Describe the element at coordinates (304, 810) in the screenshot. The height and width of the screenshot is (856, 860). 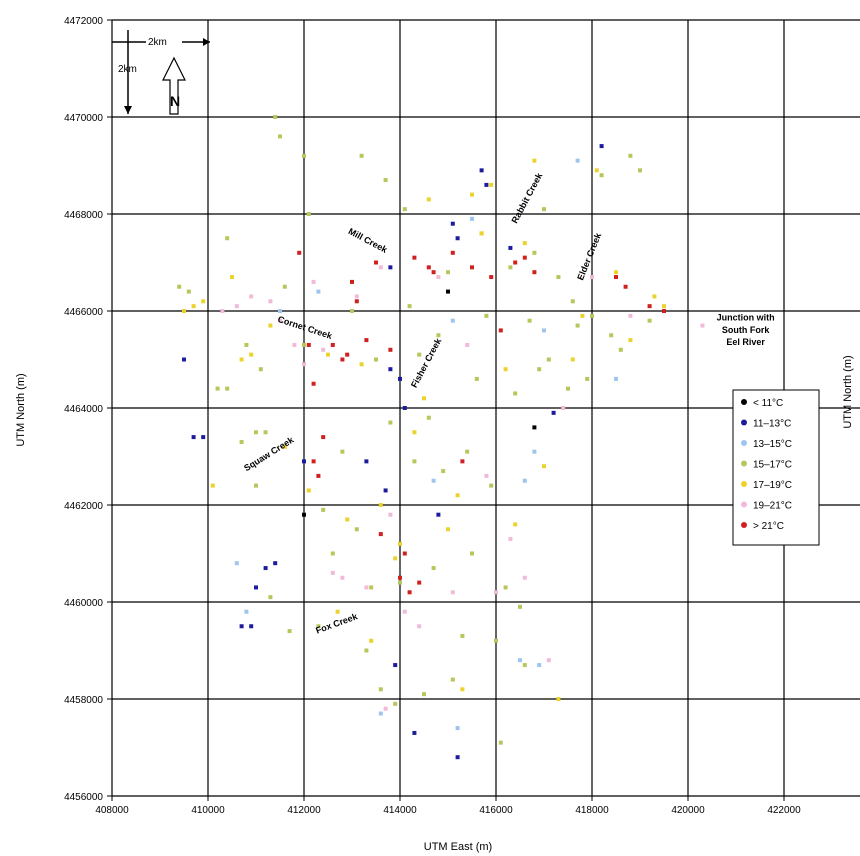
I see `x-tick-label: 412000` at that location.